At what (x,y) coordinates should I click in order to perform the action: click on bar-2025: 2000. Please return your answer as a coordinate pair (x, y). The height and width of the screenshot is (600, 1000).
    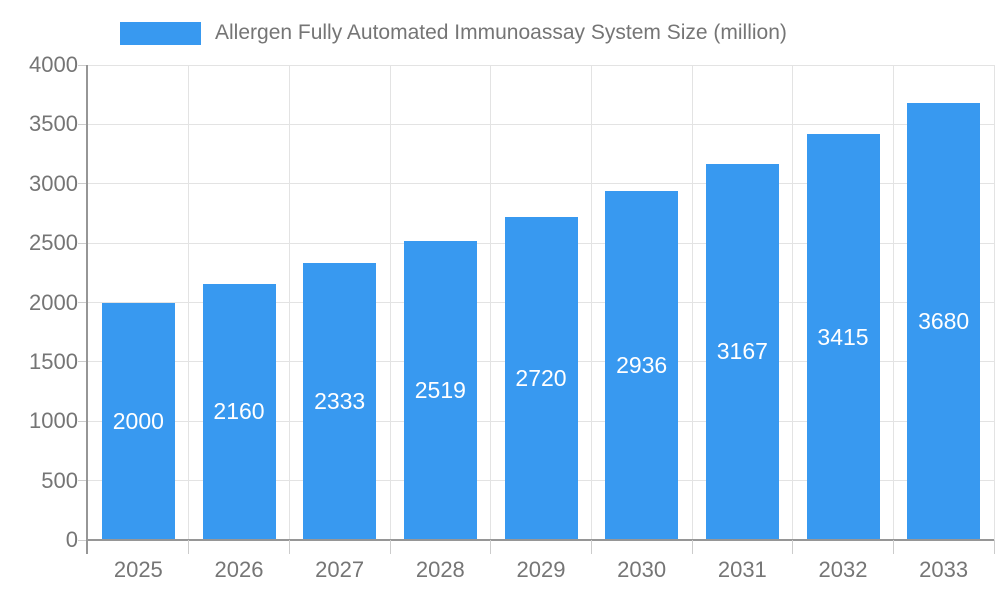
    Looking at the image, I should click on (138, 420).